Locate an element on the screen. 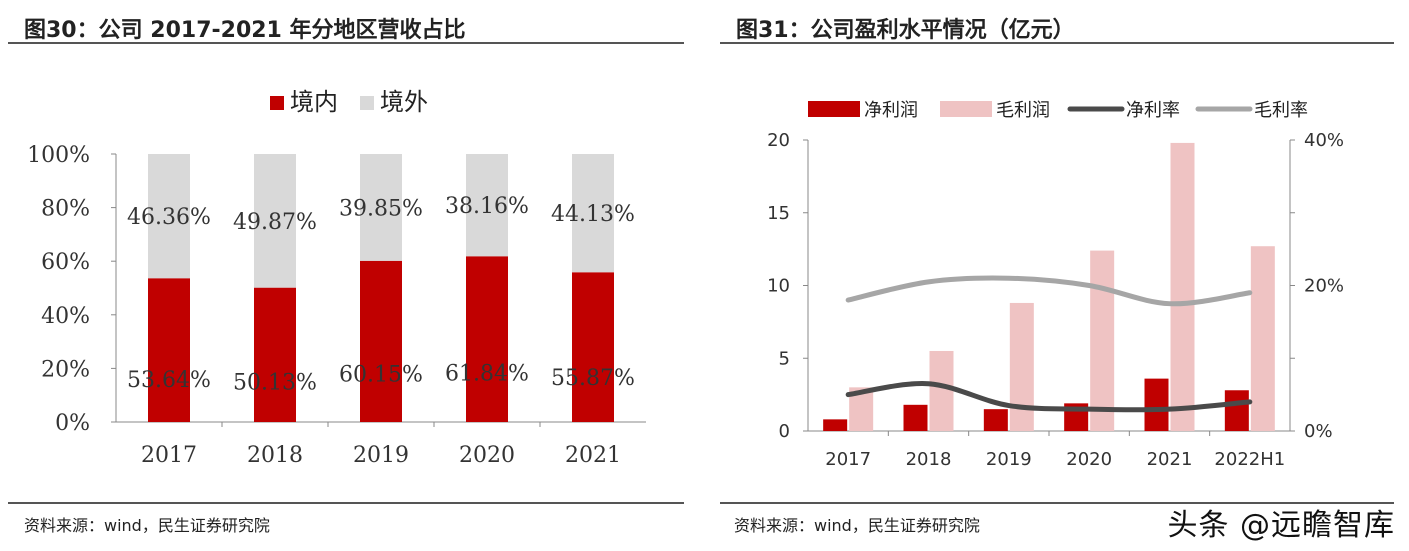  legend-swatch-gross-profit is located at coordinates (966, 109).